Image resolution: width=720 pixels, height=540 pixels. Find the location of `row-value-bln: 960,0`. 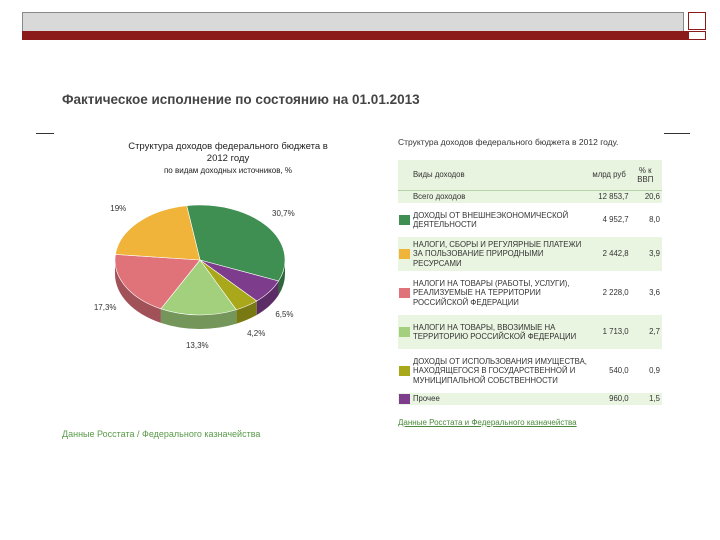

row-value-bln: 960,0 is located at coordinates (610, 399).